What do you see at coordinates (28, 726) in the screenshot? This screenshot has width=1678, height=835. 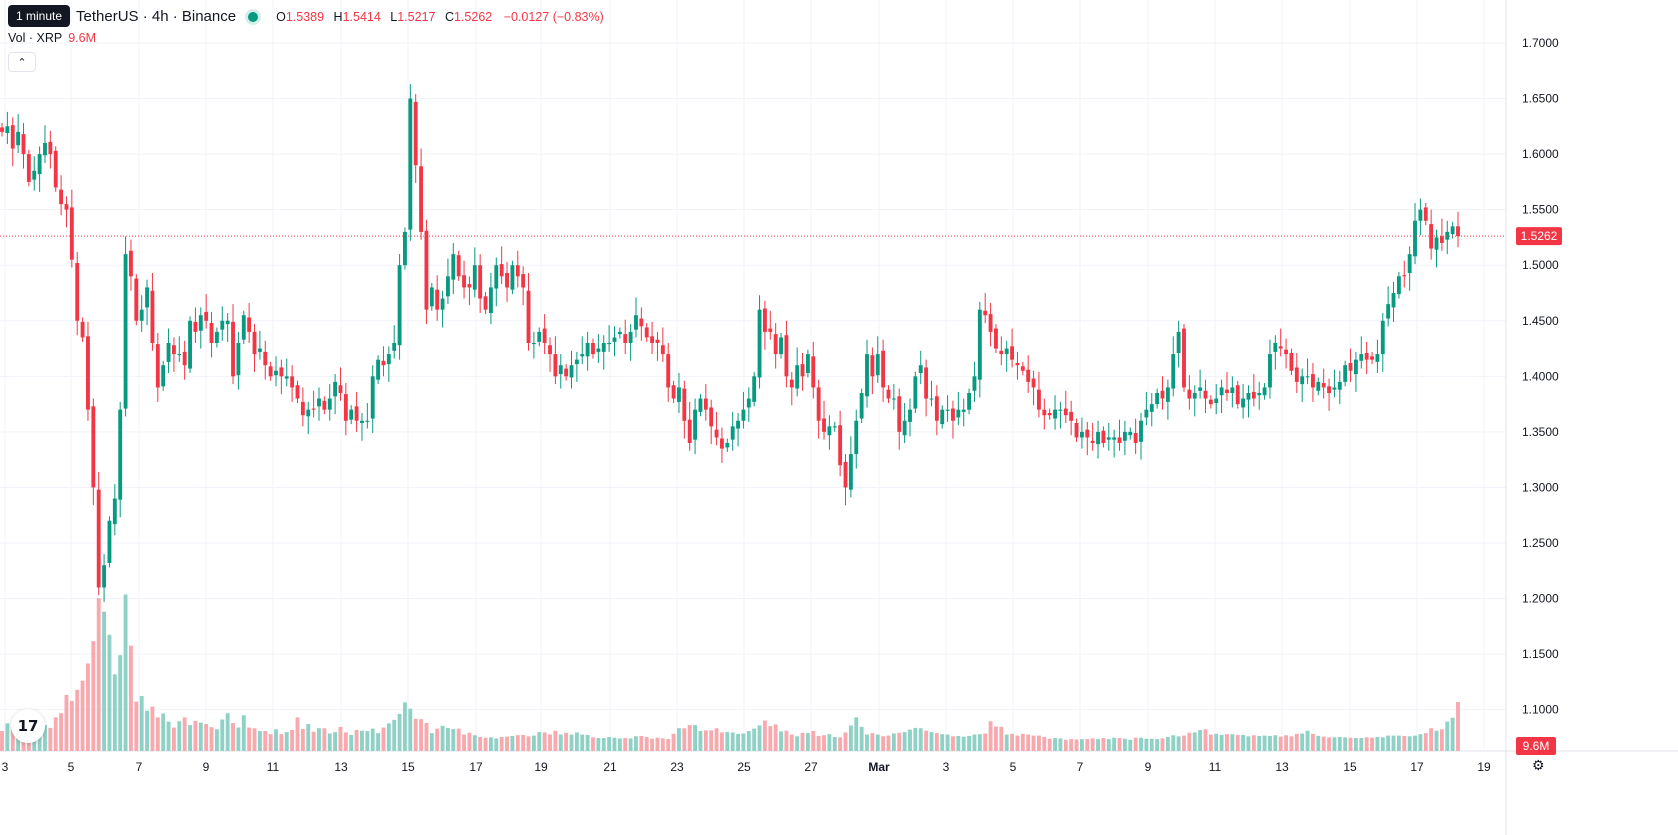 I see `tradingview-logo-icon: 17` at bounding box center [28, 726].